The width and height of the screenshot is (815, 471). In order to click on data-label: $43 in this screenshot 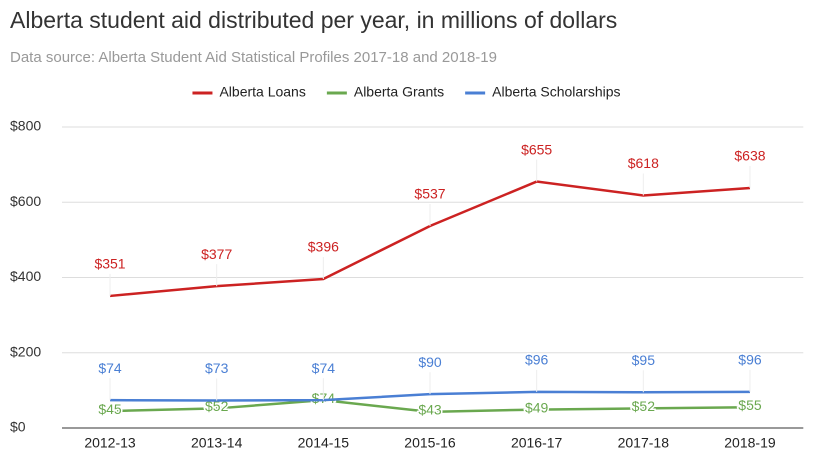, I will do `click(430, 410)`.